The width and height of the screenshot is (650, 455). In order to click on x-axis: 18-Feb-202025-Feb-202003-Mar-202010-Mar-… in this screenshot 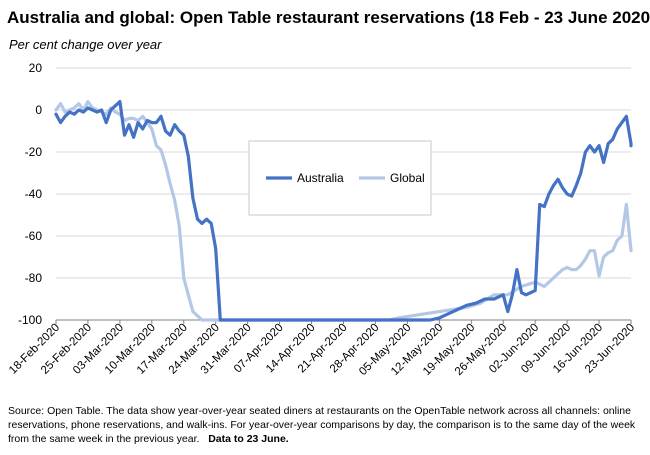, I will do `click(322, 348)`.